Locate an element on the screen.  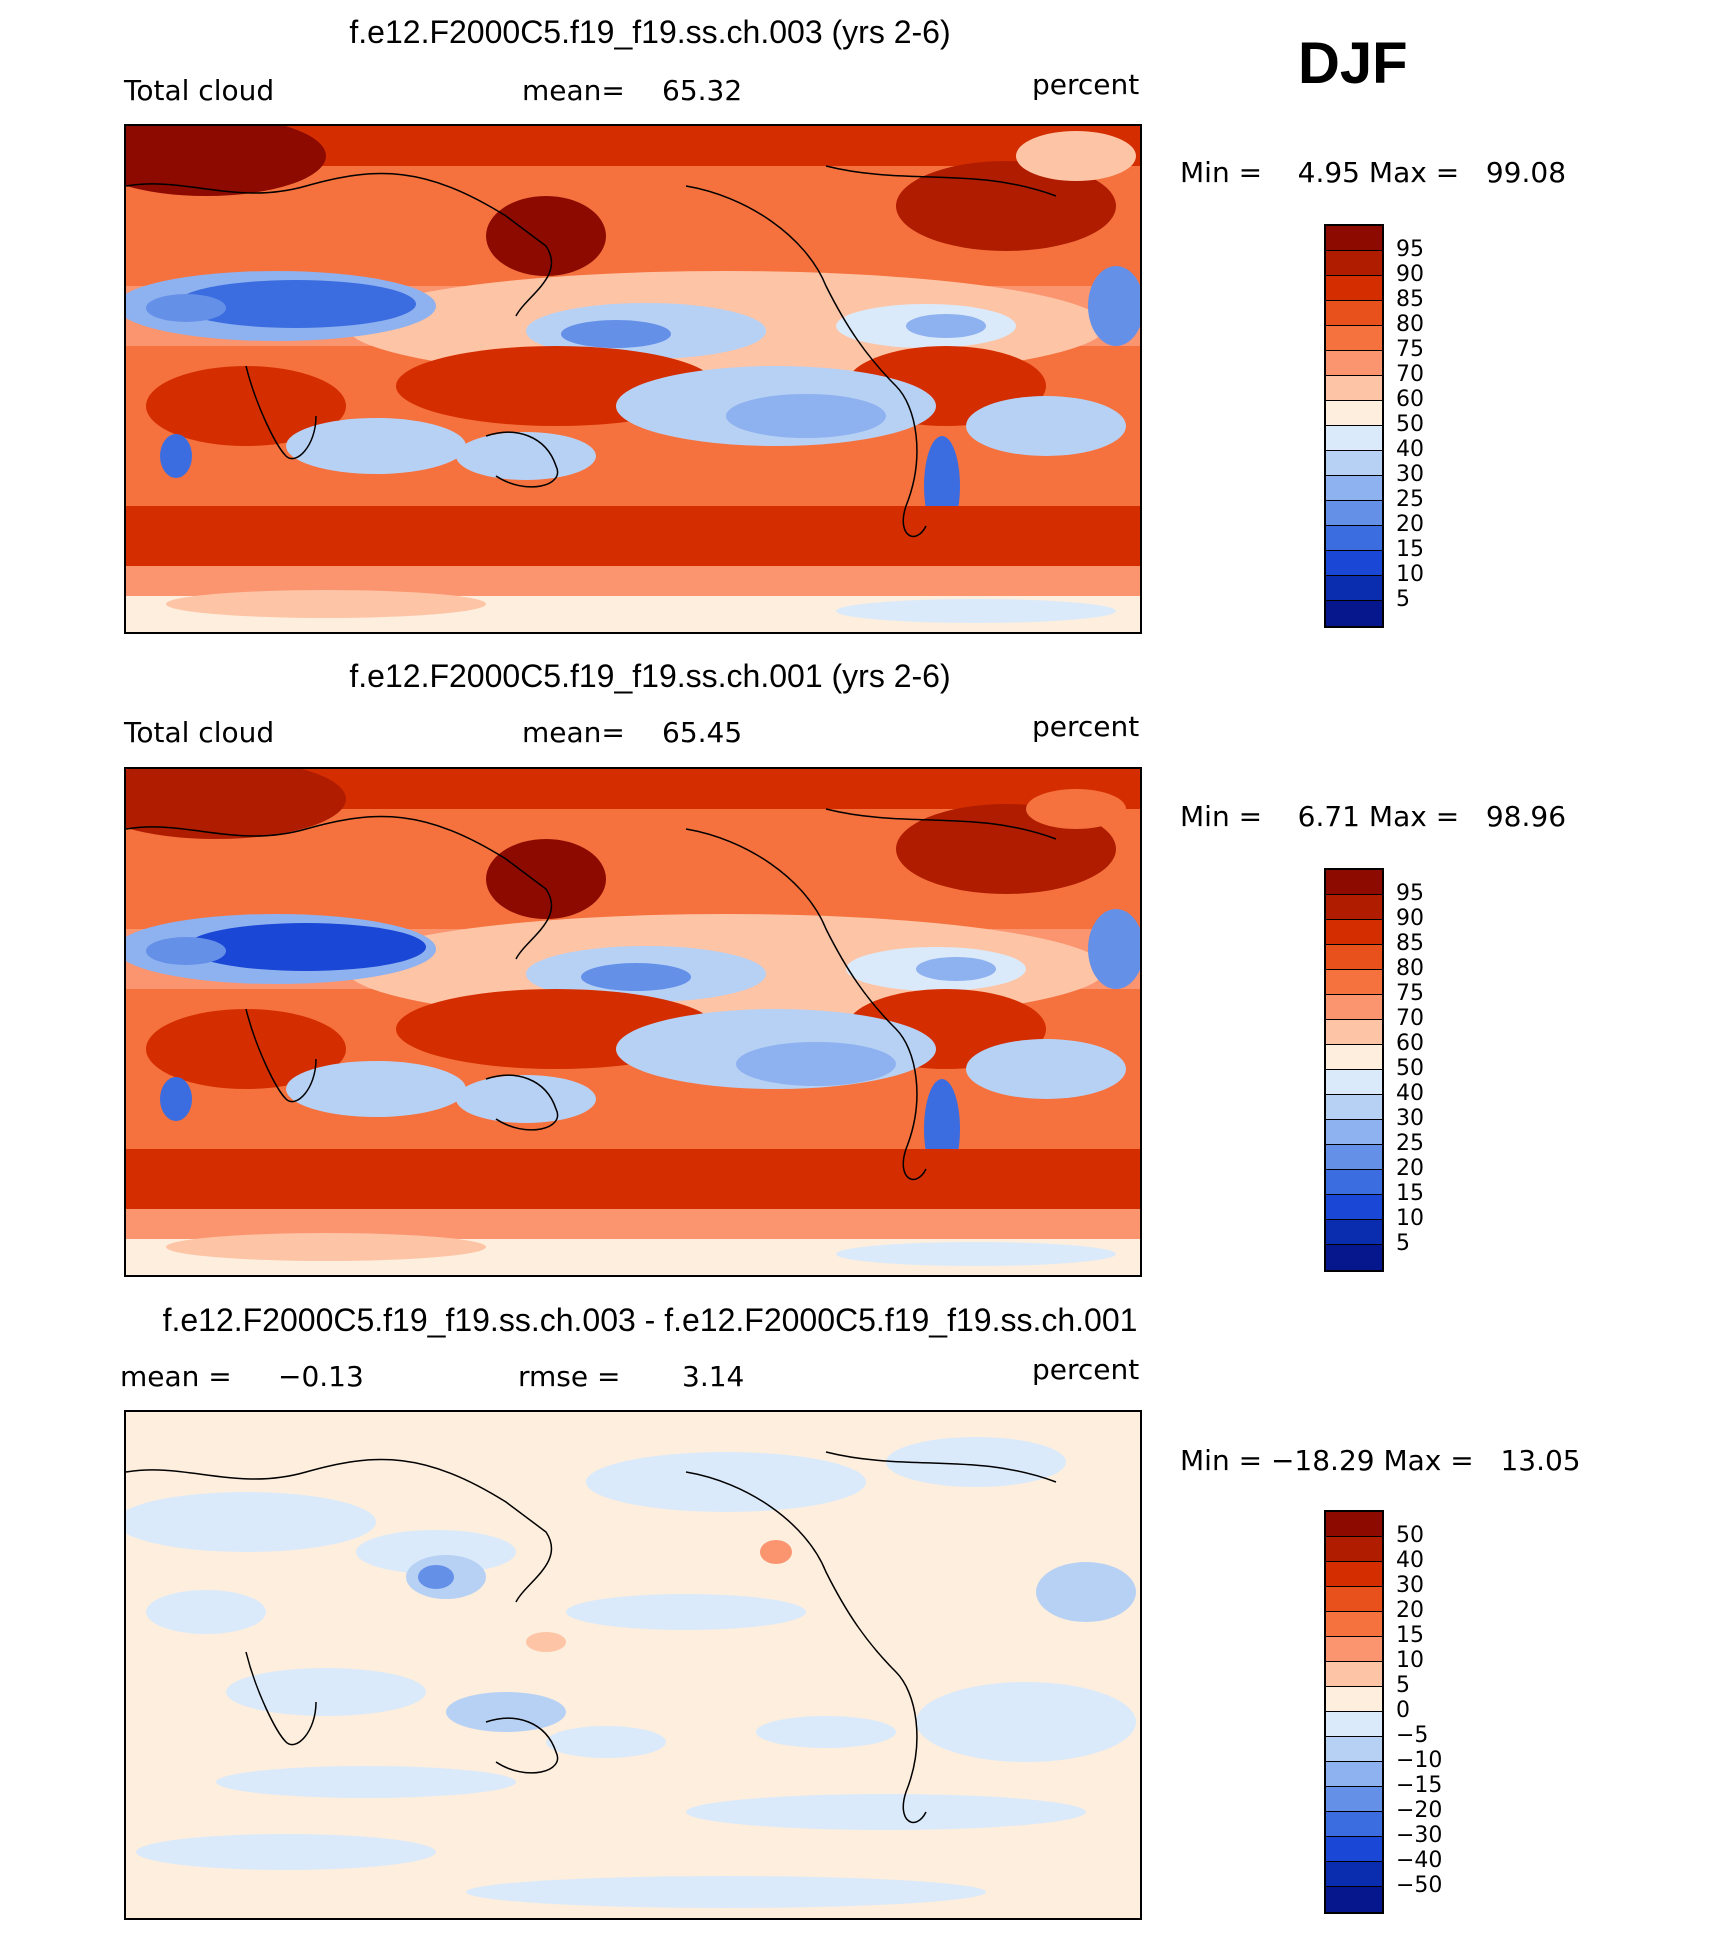
panel3-mean-label: mean = is located at coordinates (176, 1376).